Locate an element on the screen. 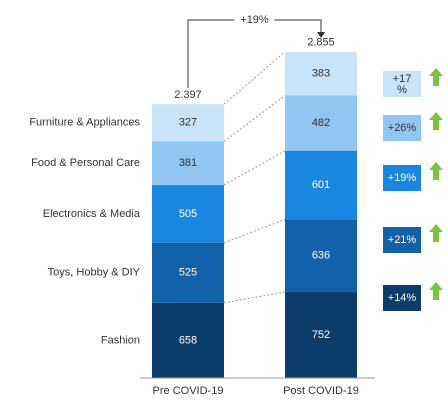 This screenshot has height=410, width=448. category-label: Toys, Hobby & DIY is located at coordinates (94, 273).